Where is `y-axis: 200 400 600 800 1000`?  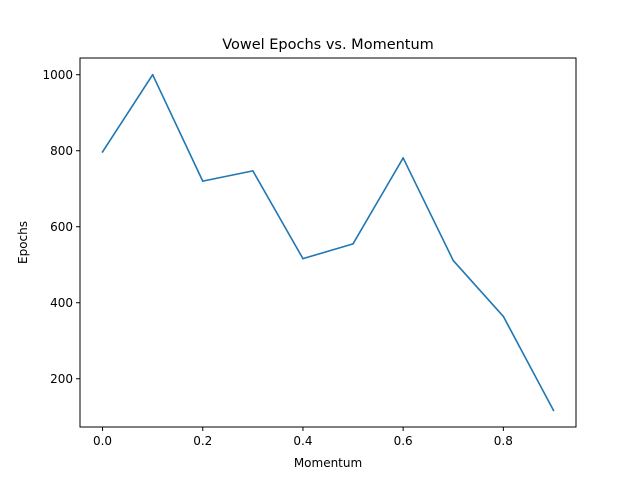 y-axis: 200 400 600 800 1000 is located at coordinates (61, 227).